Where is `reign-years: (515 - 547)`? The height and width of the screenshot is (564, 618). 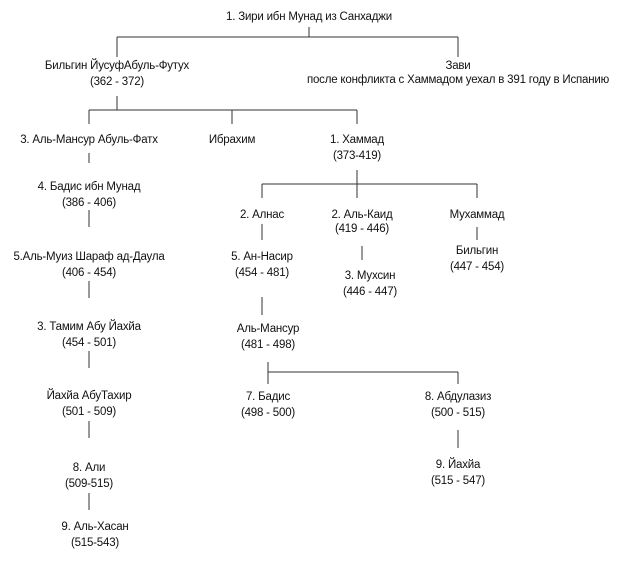
reign-years: (515 - 547) is located at coordinates (458, 481).